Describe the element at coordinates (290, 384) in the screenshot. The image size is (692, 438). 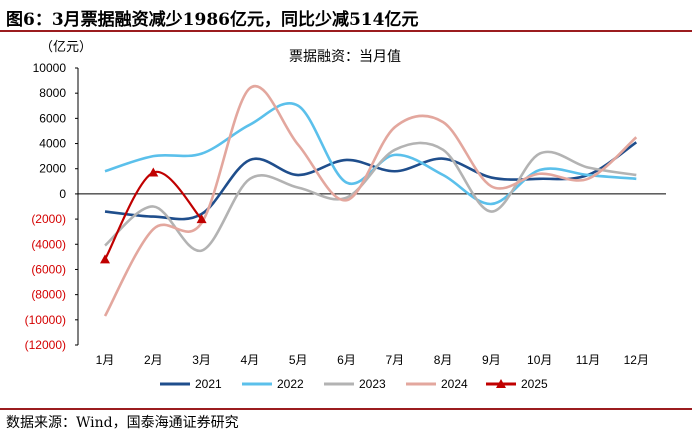
I see `legend-label-2022: 2022` at that location.